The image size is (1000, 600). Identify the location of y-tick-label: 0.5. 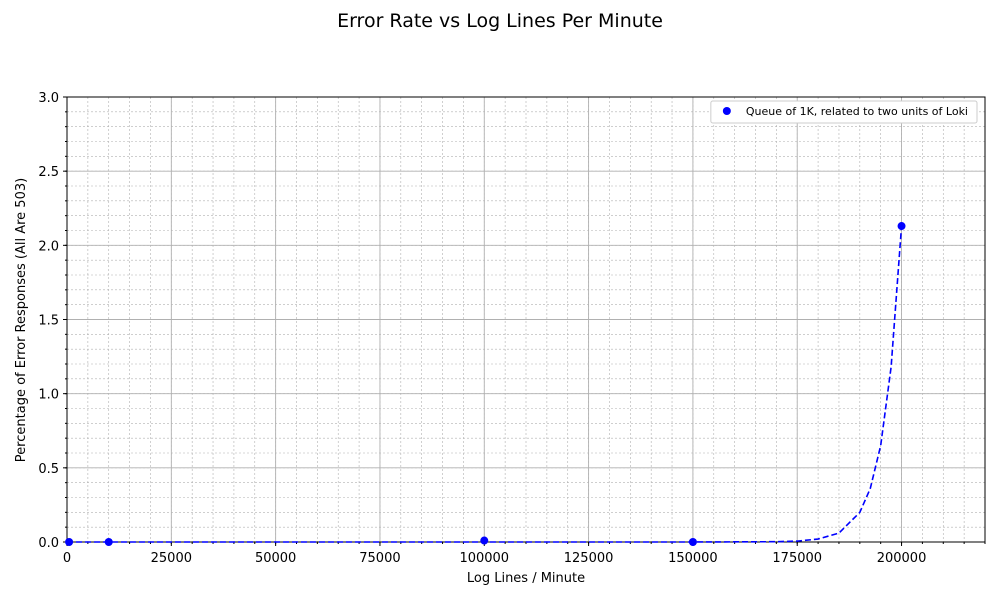
(48, 469).